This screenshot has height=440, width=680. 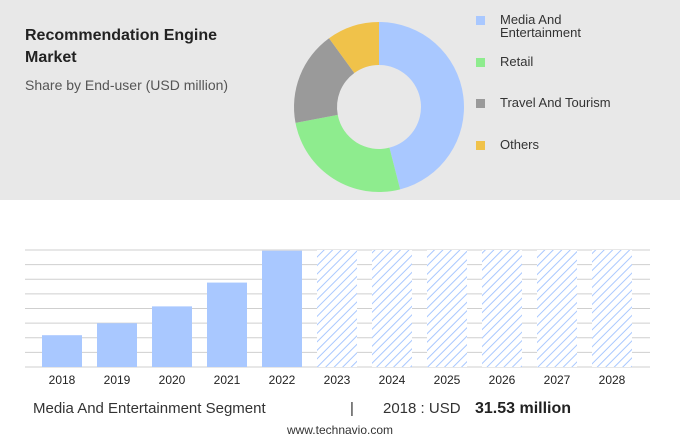 I want to click on chart-title: Recommendation Engine Market, so click(x=121, y=46).